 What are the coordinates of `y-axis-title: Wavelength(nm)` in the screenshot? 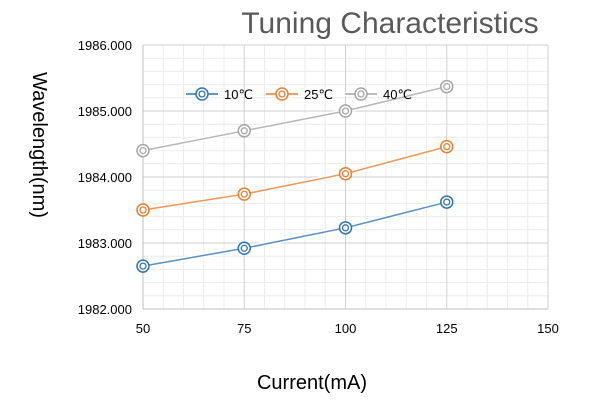 It's located at (39, 145).